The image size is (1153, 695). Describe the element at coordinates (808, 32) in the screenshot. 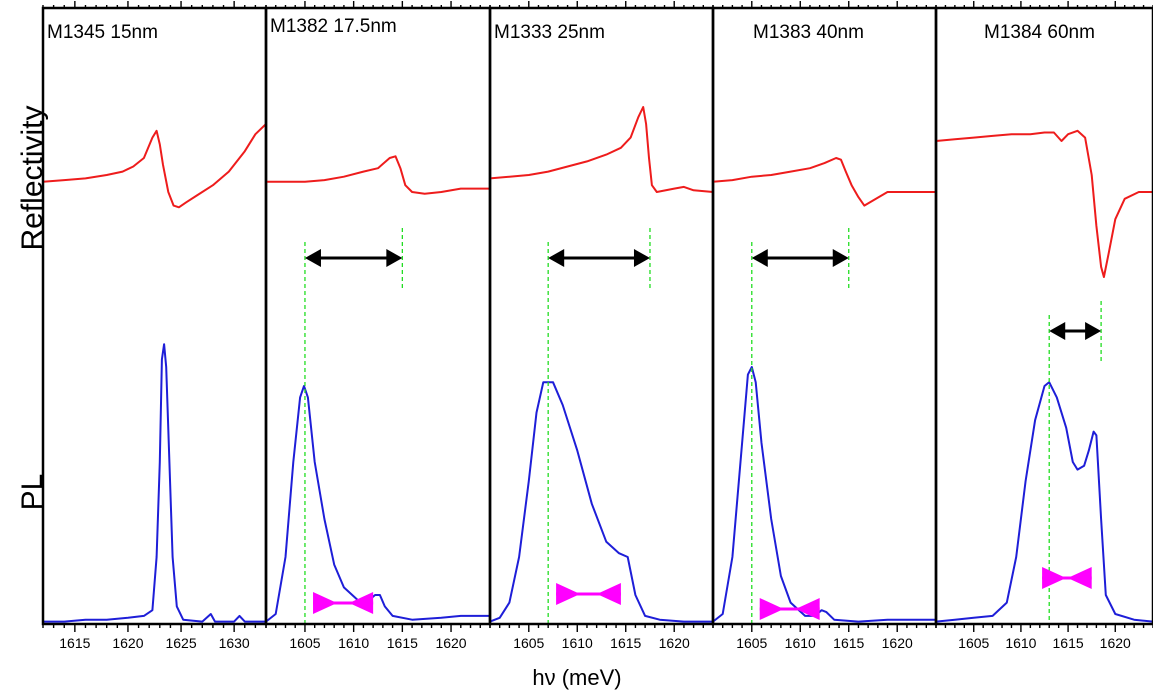

I see `panel-title: M1383 40nm` at that location.